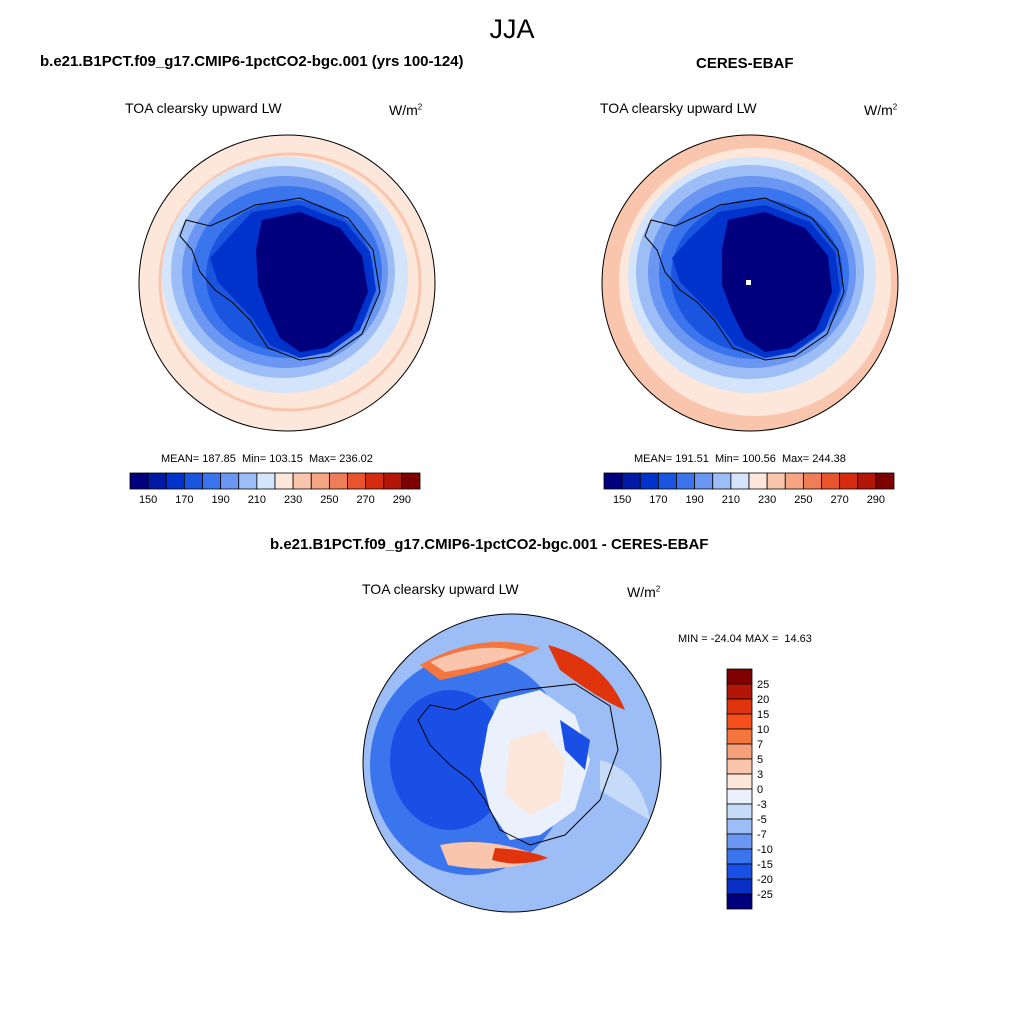 This screenshot has height=1024, width=1024. Describe the element at coordinates (365, 500) in the screenshot. I see `colorbar-1-tick-label: 270` at that location.